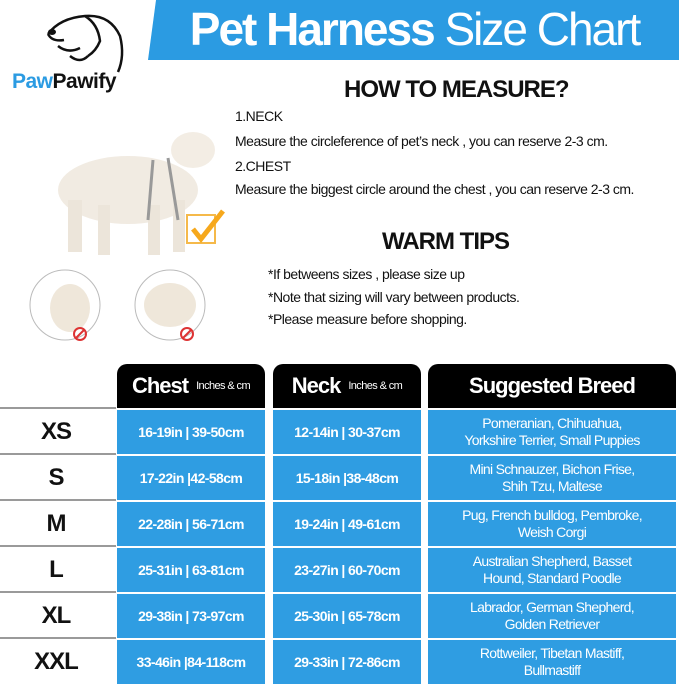 The height and width of the screenshot is (684, 679). I want to click on title-light: Size Chart, so click(542, 29).